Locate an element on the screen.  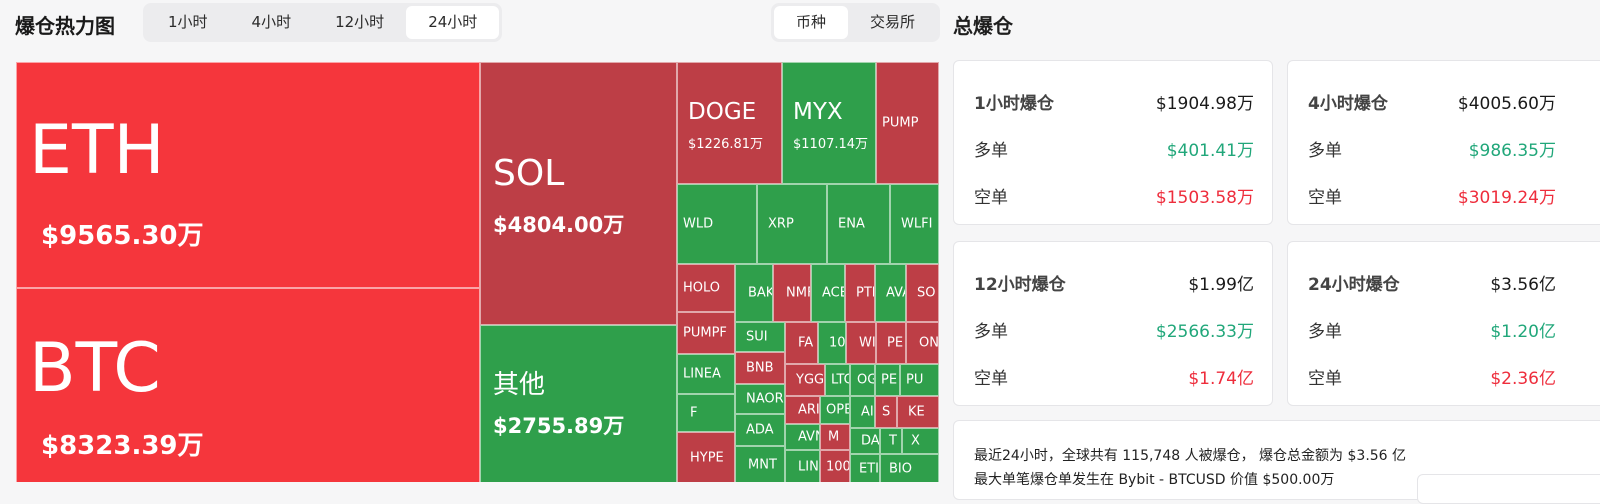
treemap-cell: MYX $1107.14万 is located at coordinates (829, 123).